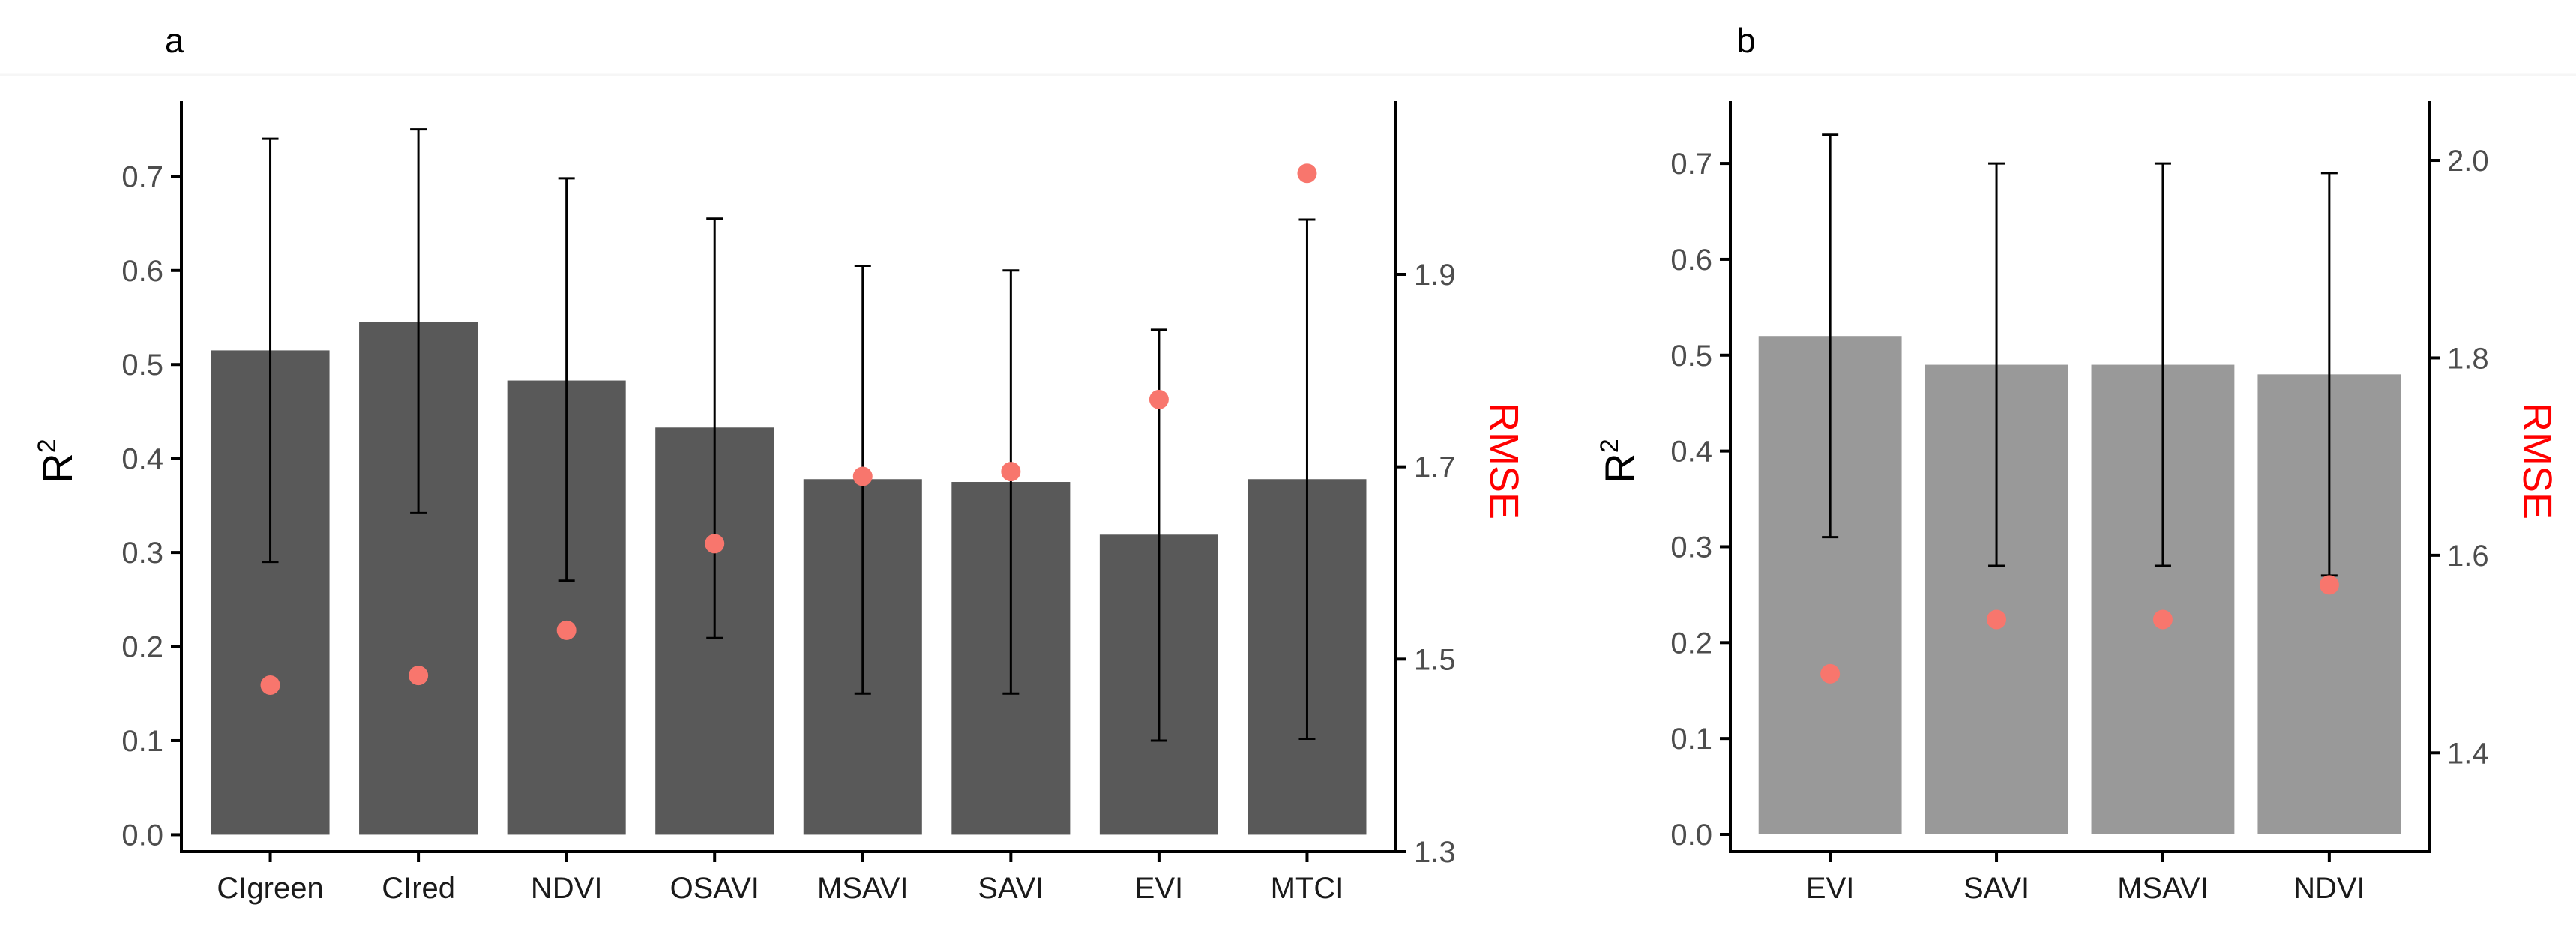 The height and width of the screenshot is (946, 2576). Describe the element at coordinates (1307, 173) in the screenshot. I see `panel-a-rmse-point-mtci` at that location.